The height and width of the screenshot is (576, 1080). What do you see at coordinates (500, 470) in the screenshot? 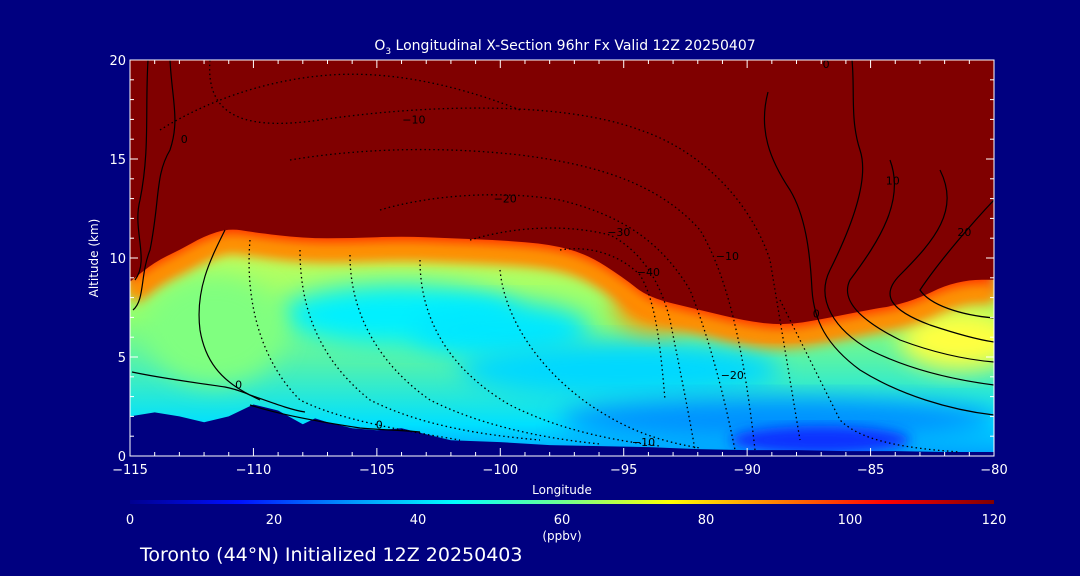
I see `x-tick-label-3: −100` at bounding box center [500, 470].